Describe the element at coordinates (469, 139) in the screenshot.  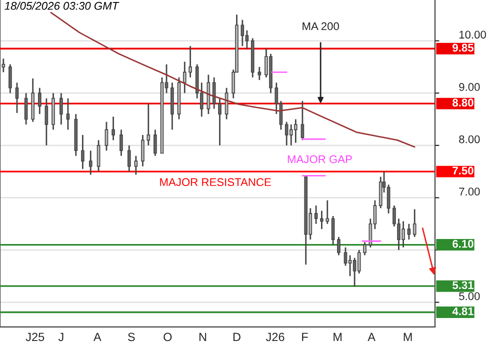
I see `y-tick-label: 8.00` at that location.